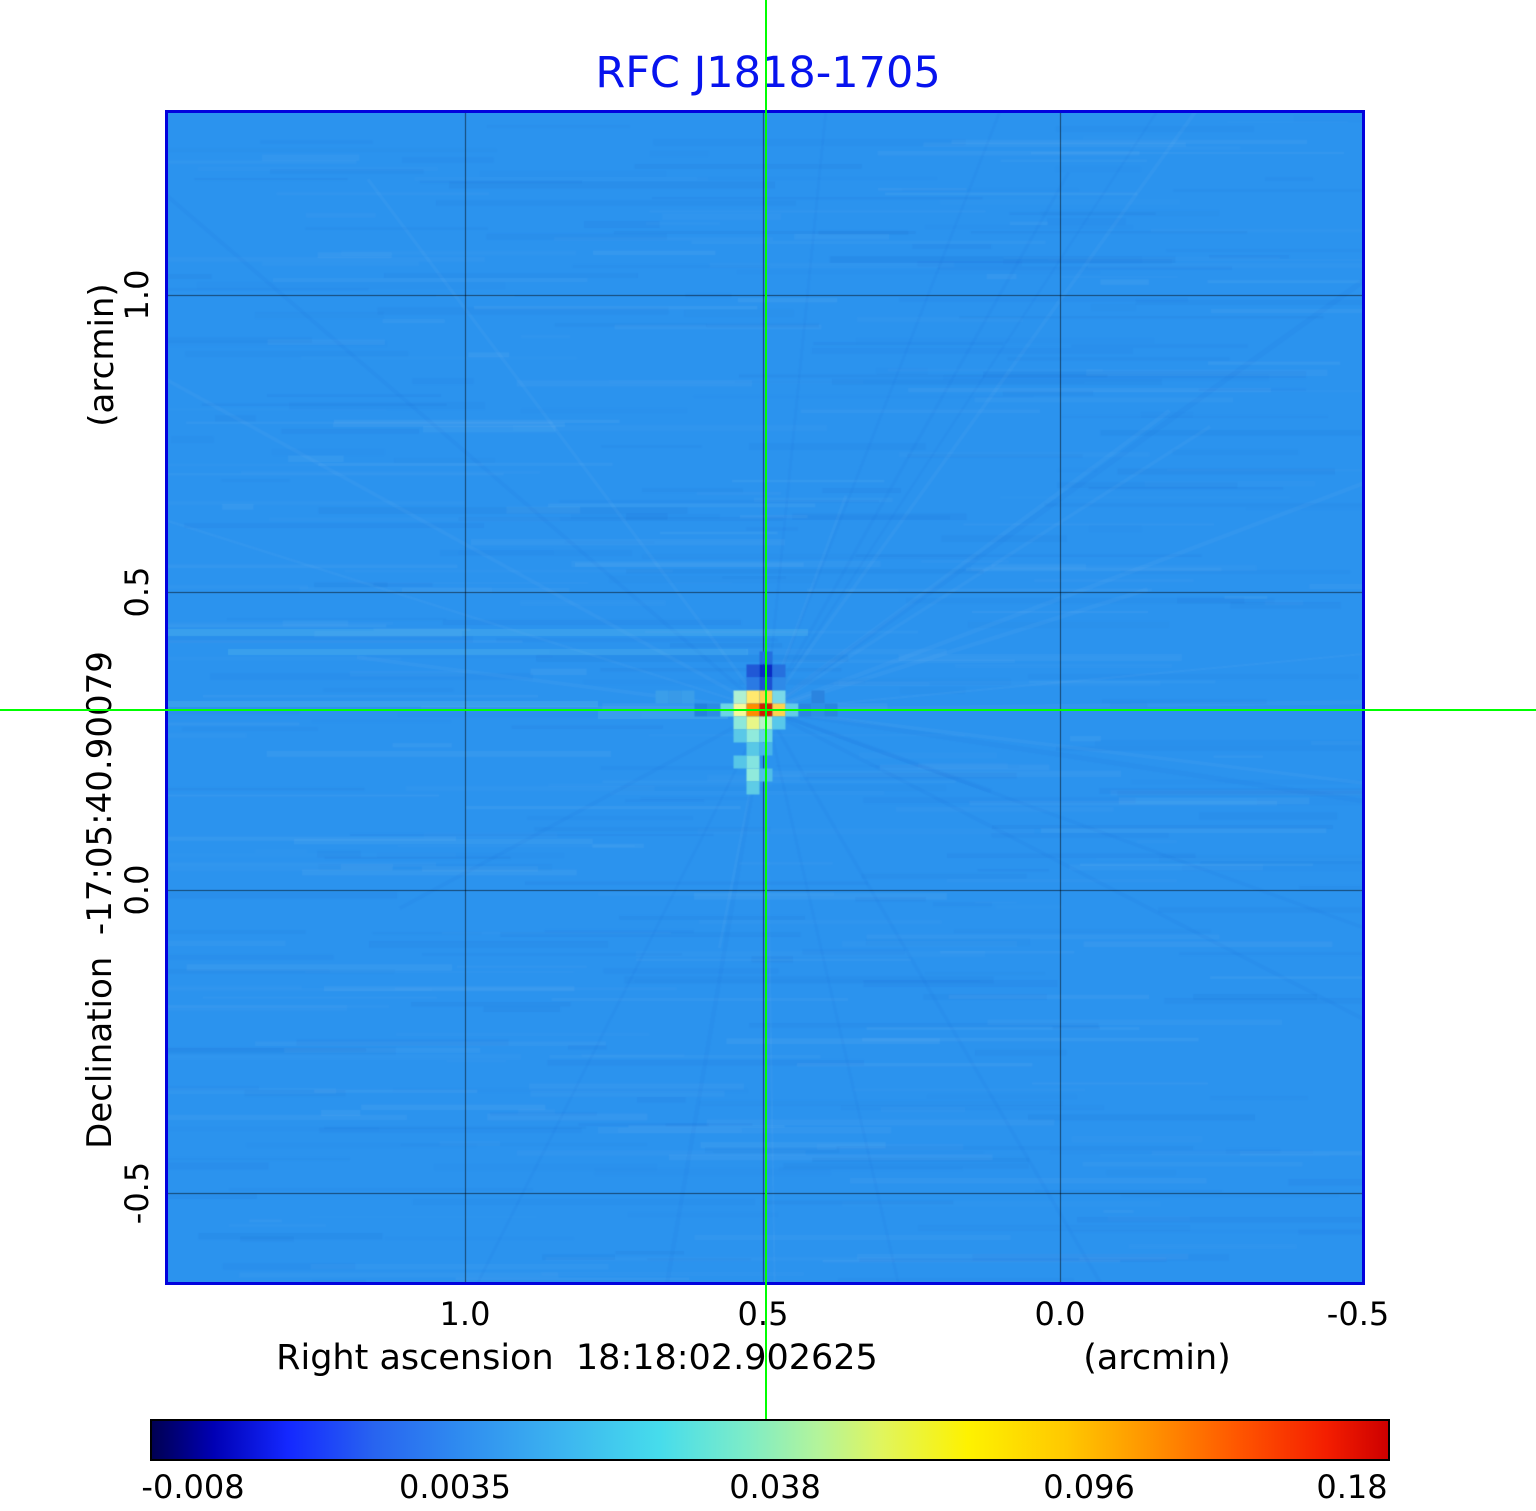 The width and height of the screenshot is (1536, 1511). What do you see at coordinates (770, 1440) in the screenshot?
I see `colorbar` at bounding box center [770, 1440].